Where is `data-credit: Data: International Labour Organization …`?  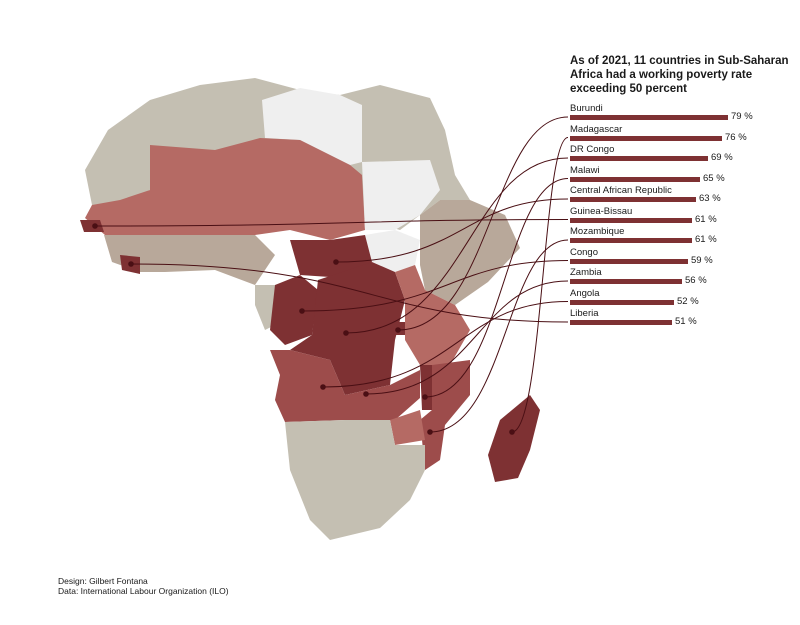
data-credit: Data: International Labour Organization … is located at coordinates (143, 591).